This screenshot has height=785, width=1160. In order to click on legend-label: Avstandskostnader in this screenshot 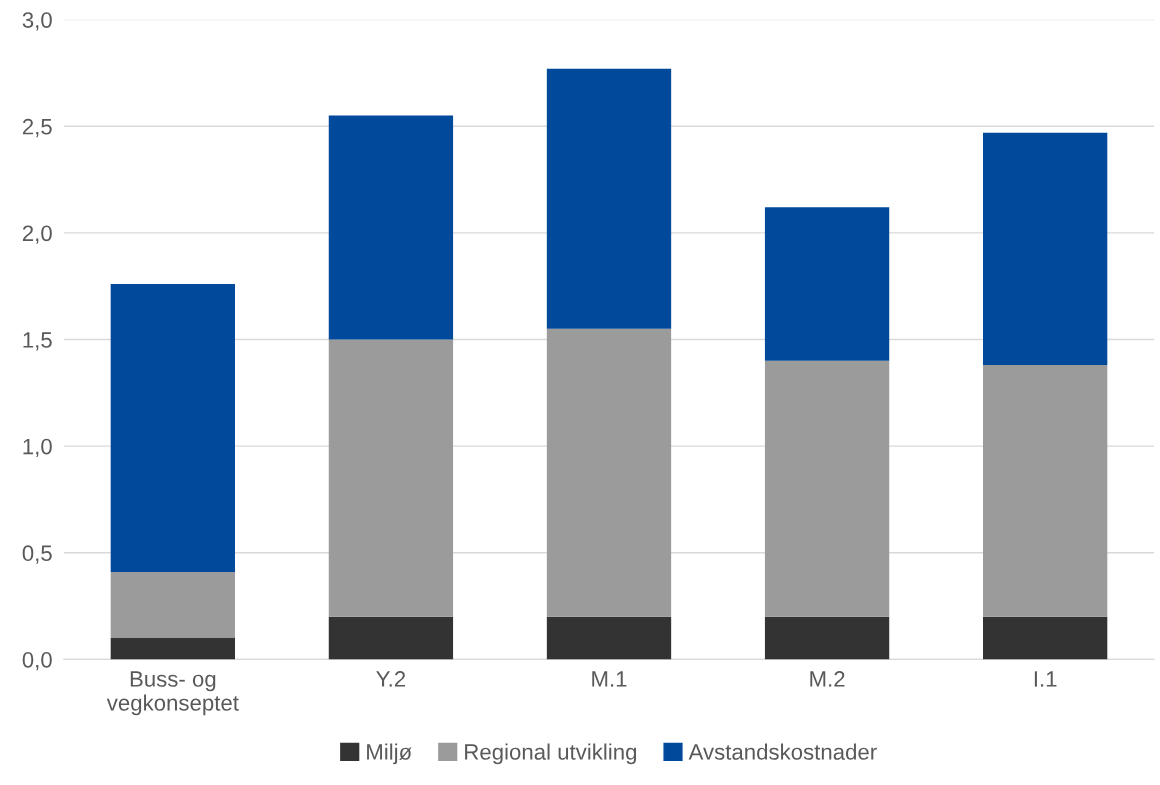, I will do `click(782, 751)`.